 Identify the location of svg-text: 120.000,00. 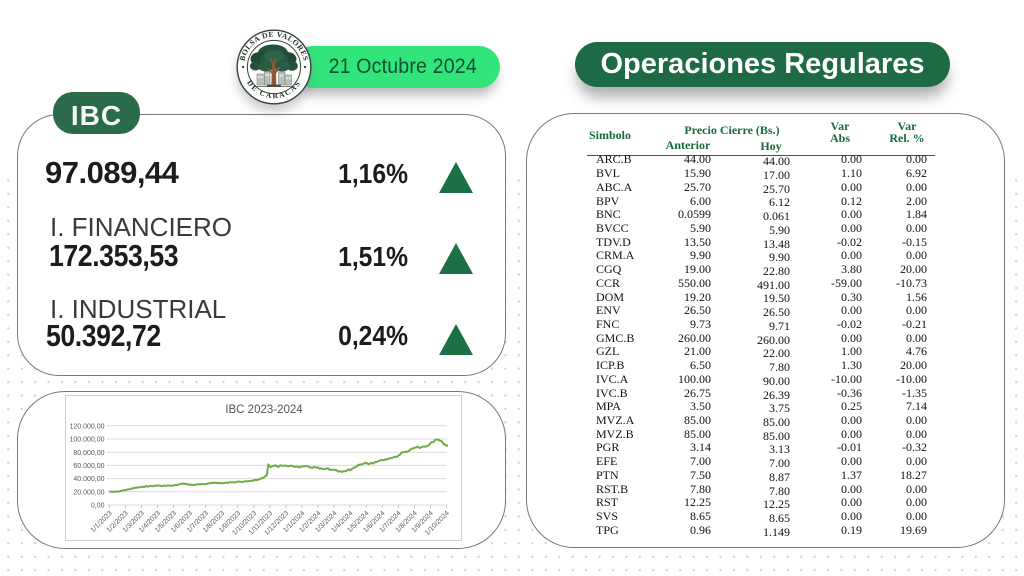
(86, 426).